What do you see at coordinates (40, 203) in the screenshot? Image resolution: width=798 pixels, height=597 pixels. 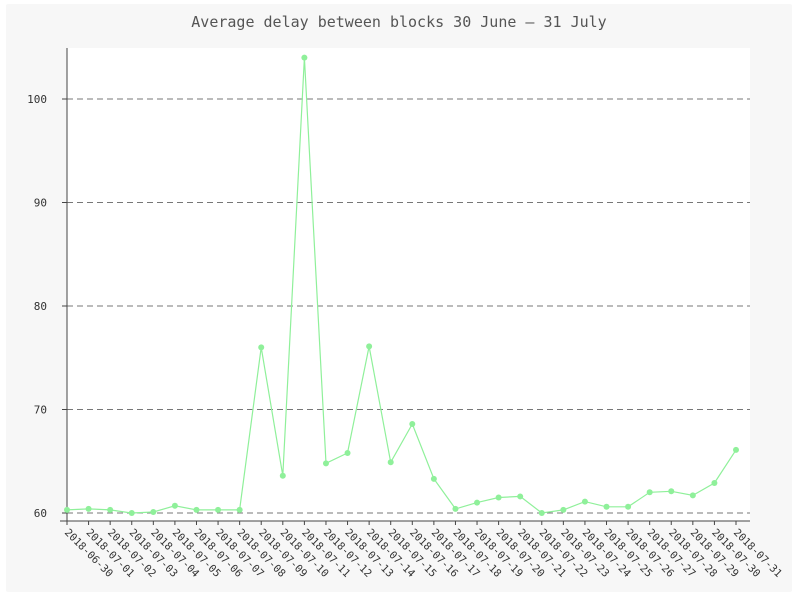 I see `y-tick-label: 90` at bounding box center [40, 203].